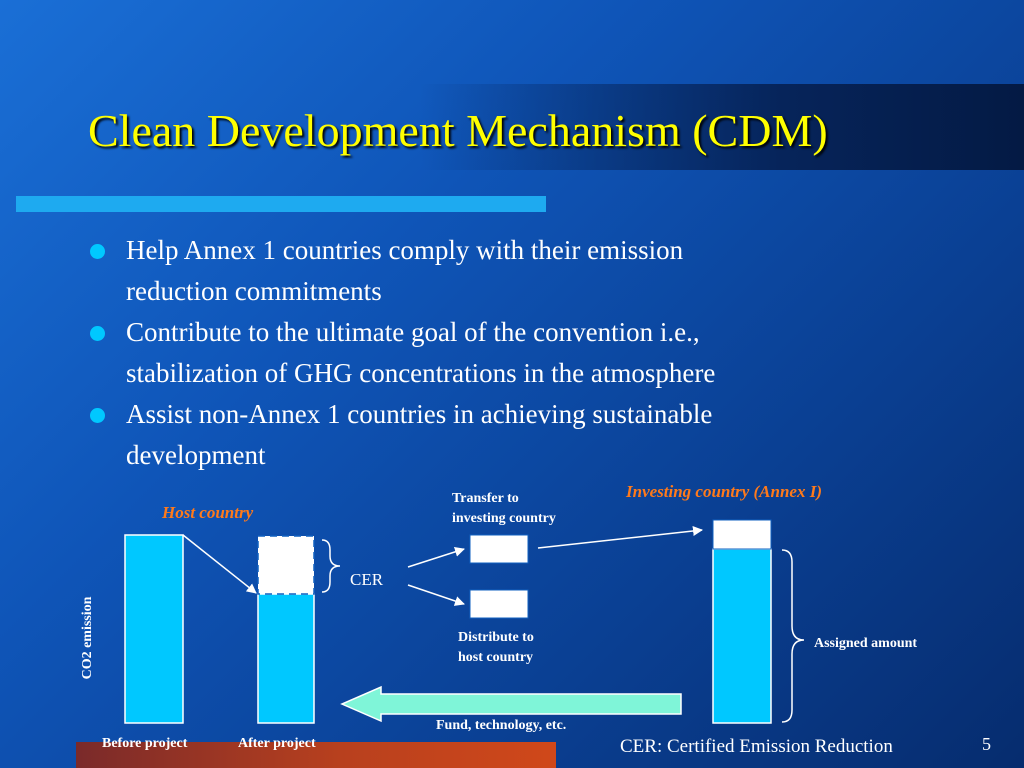 The image size is (1024, 768). I want to click on before-project-label: Before project, so click(145, 743).